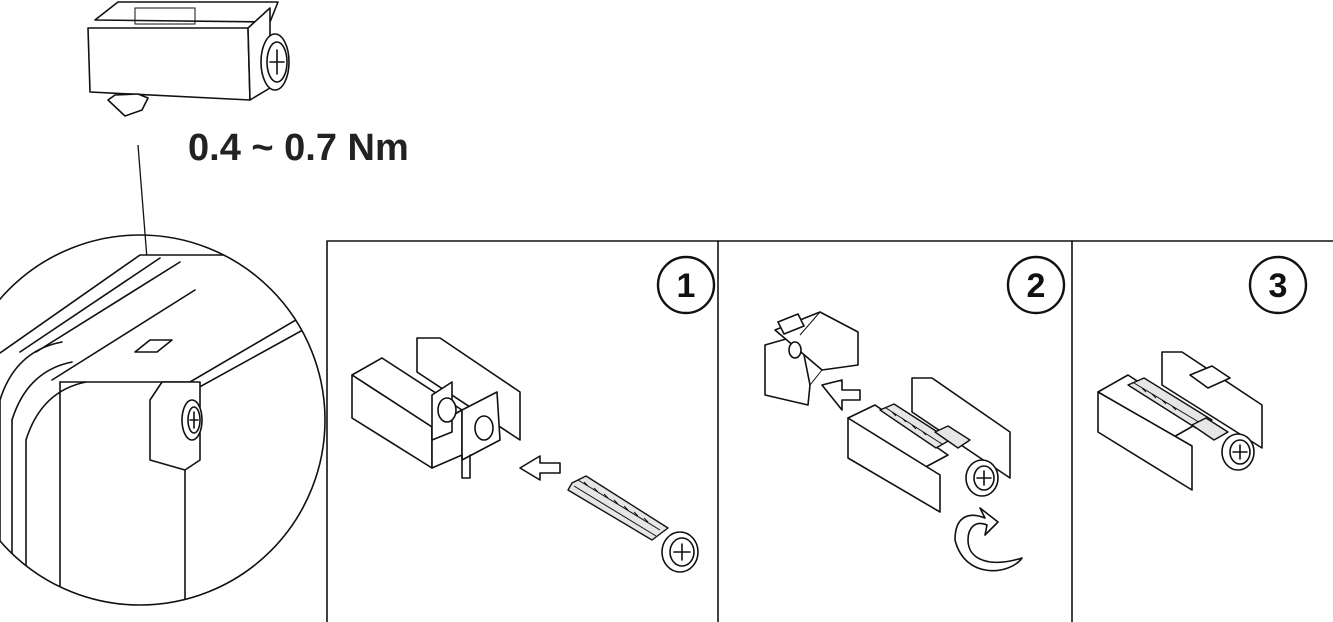 The height and width of the screenshot is (622, 1333). What do you see at coordinates (525, 455) in the screenshot?
I see `step-1-illustration` at bounding box center [525, 455].